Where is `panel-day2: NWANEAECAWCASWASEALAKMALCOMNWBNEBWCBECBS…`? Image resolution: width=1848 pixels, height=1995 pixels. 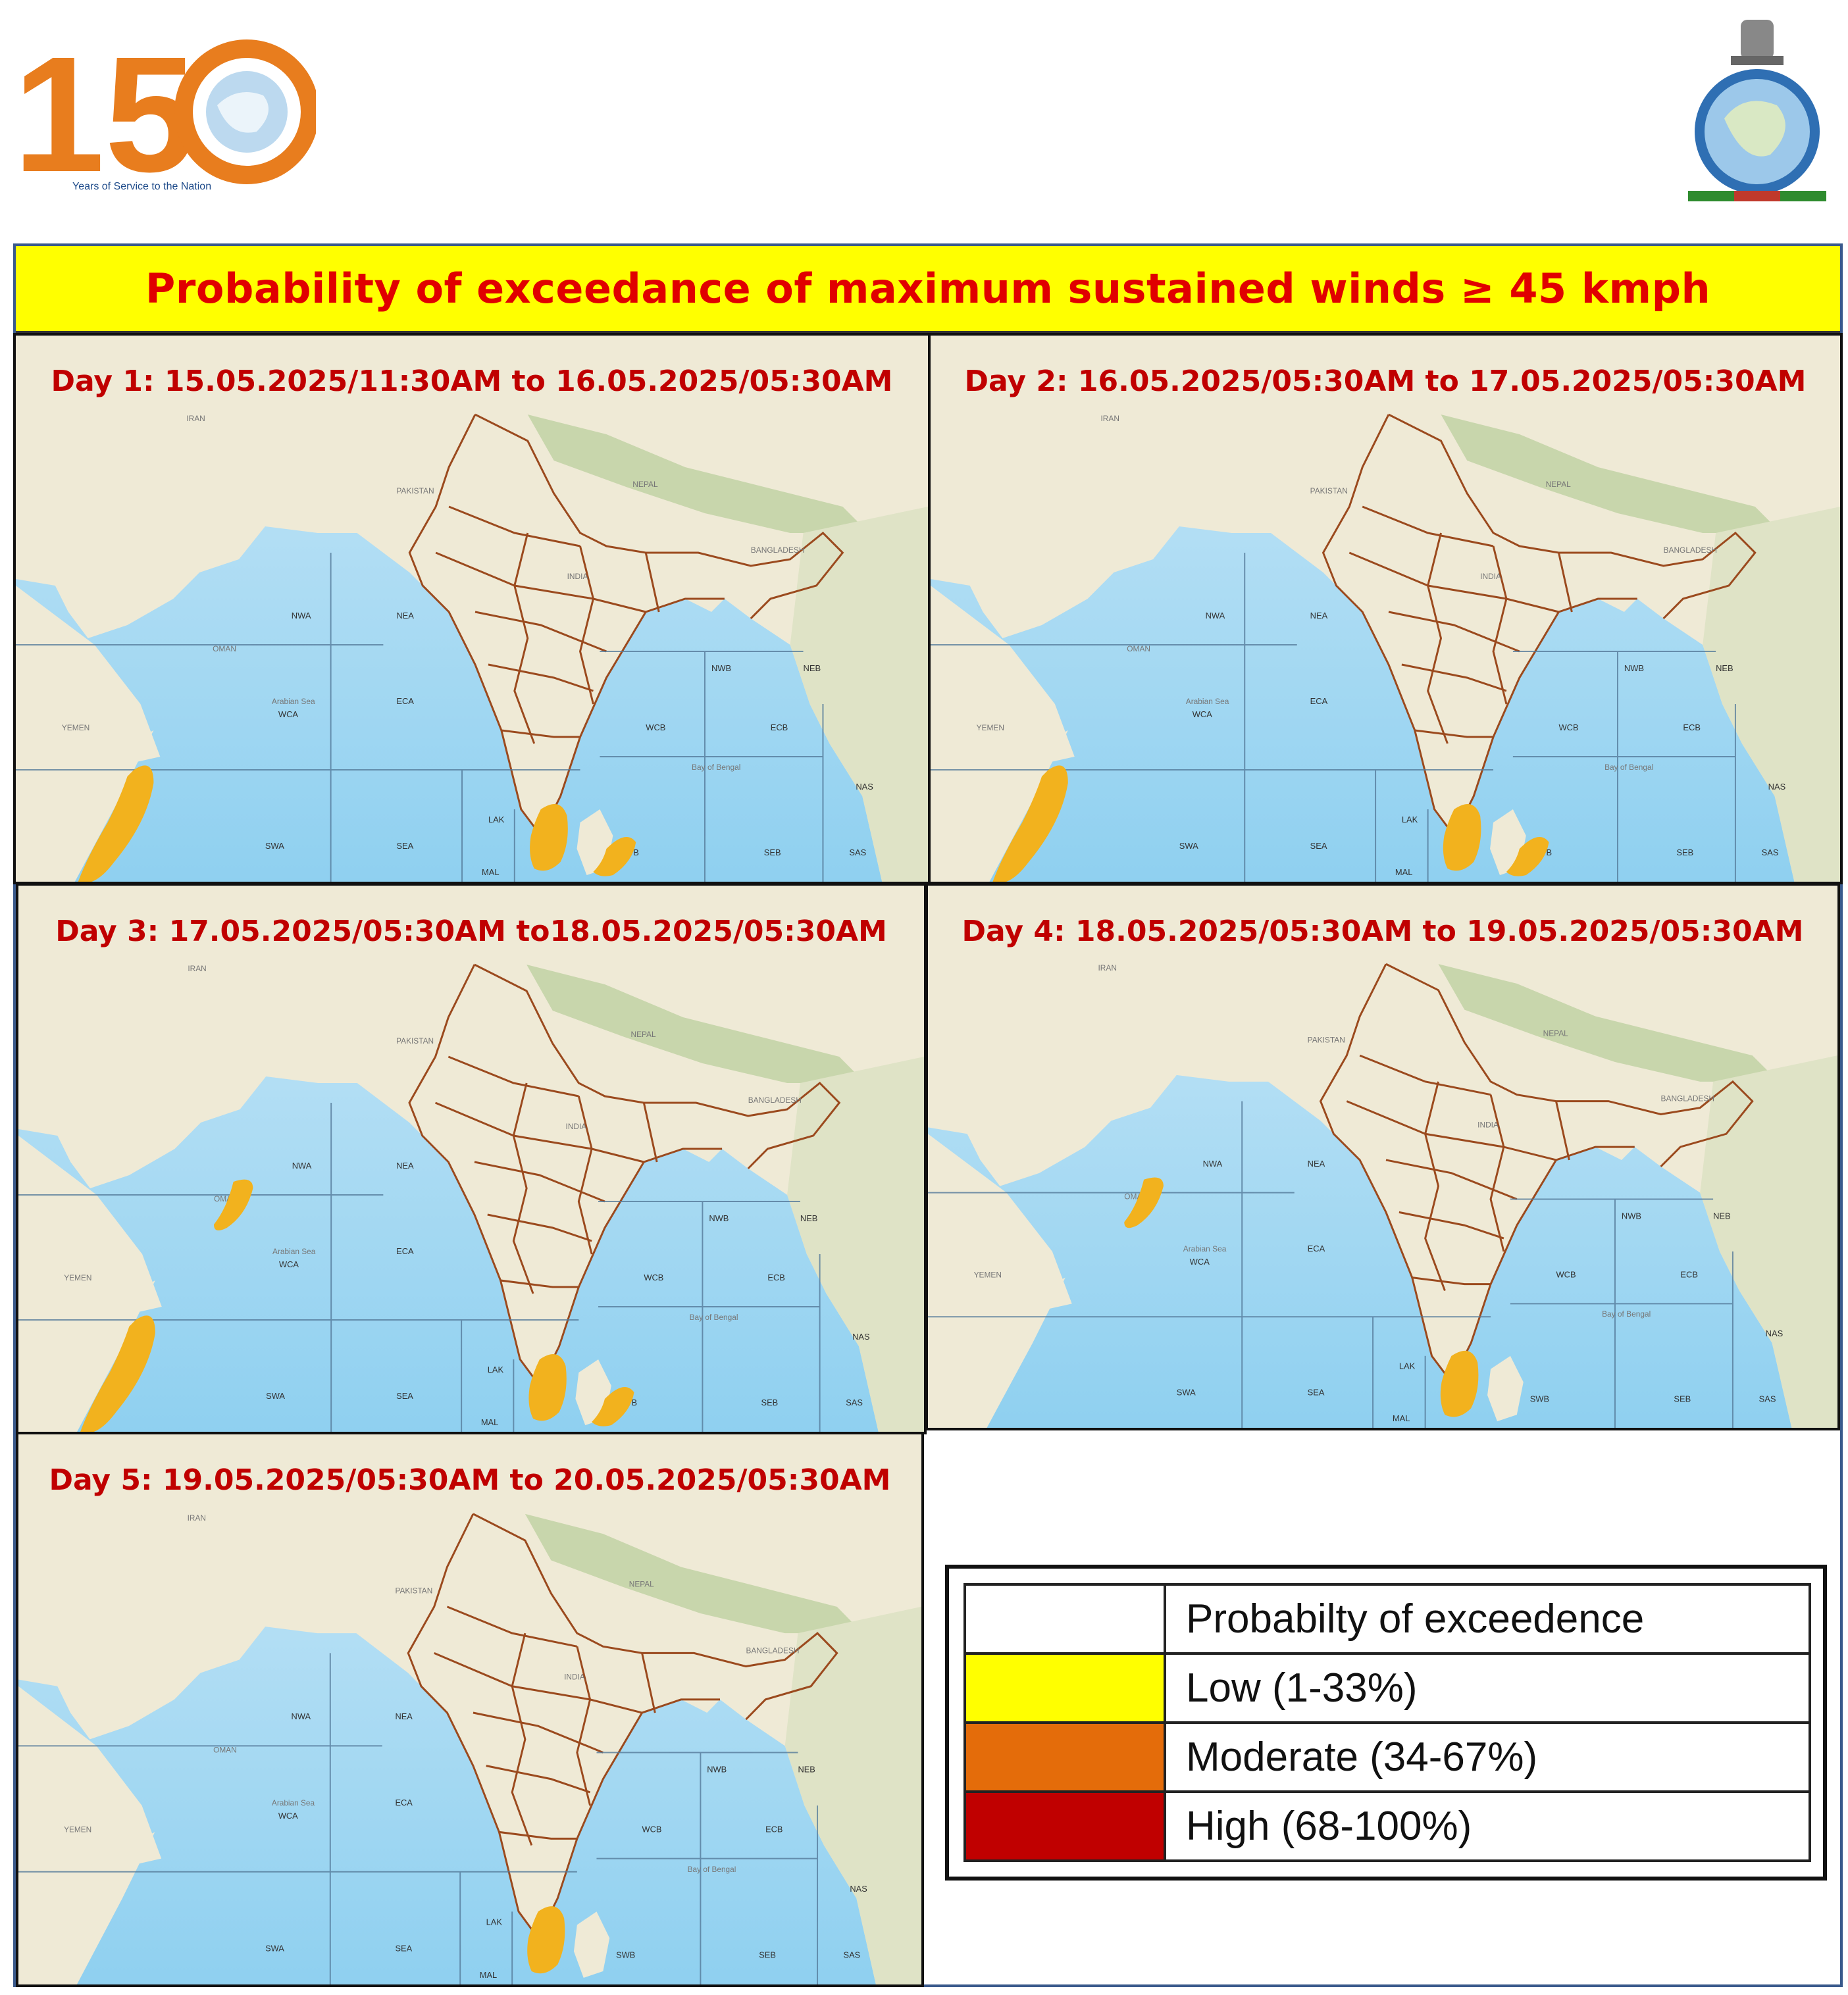 panel-day2: NWANEAECAWCASWASEALAKMALCOMNWBNEBWCBECBS… is located at coordinates (1385, 608).